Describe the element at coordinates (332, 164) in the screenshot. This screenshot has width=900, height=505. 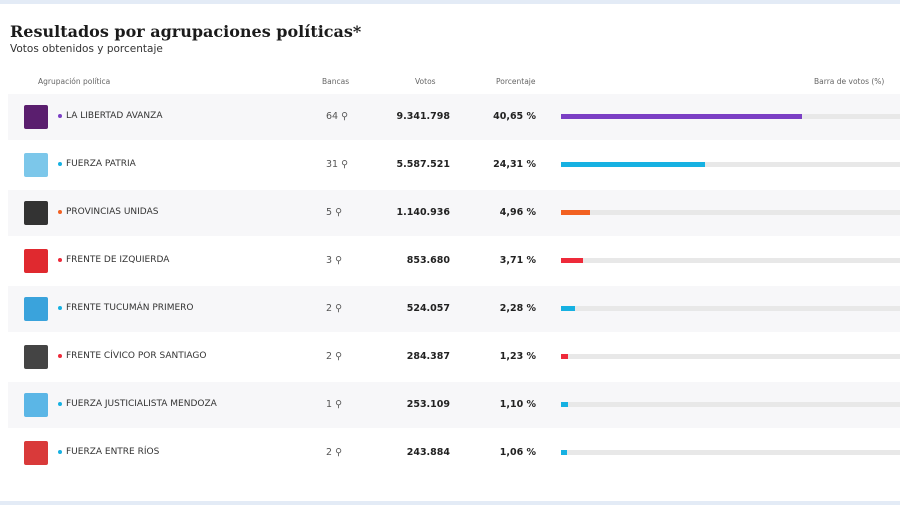
I see `seats-value: 31` at that location.